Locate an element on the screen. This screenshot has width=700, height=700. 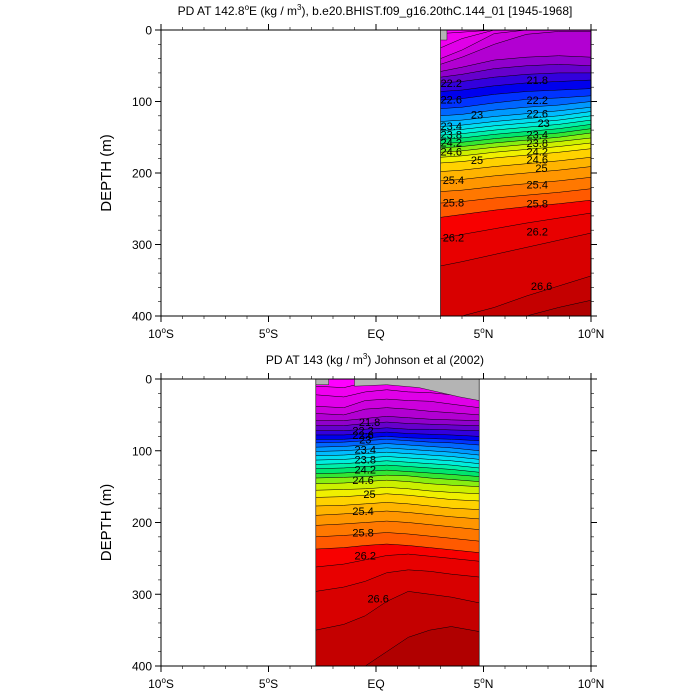
panel-1-contour-label: 24.2 is located at coordinates (451, 143).